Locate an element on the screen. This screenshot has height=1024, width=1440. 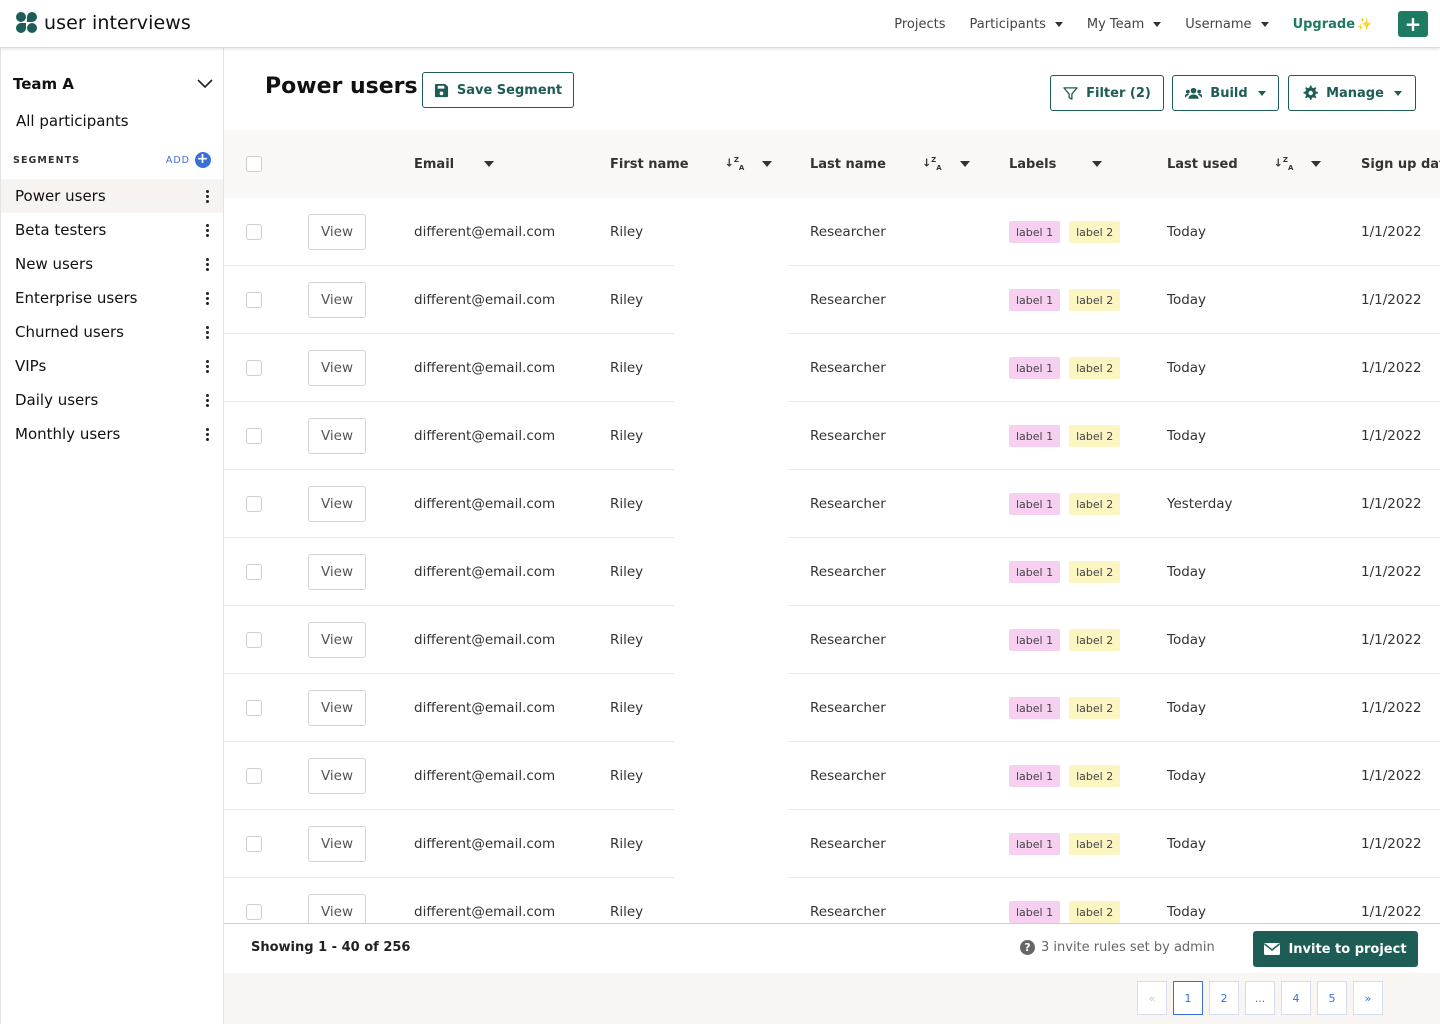
new-button: + is located at coordinates (1413, 24).